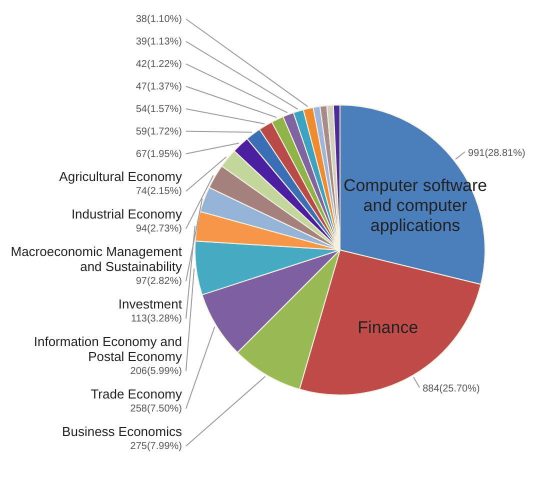 The width and height of the screenshot is (545, 478). Describe the element at coordinates (159, 229) in the screenshot. I see `data-label: 94(2.73%)` at that location.